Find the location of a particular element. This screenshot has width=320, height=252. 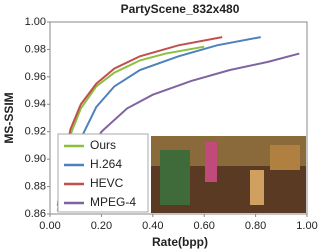

chart-title: PartyScene_832x480 is located at coordinates (180, 9).